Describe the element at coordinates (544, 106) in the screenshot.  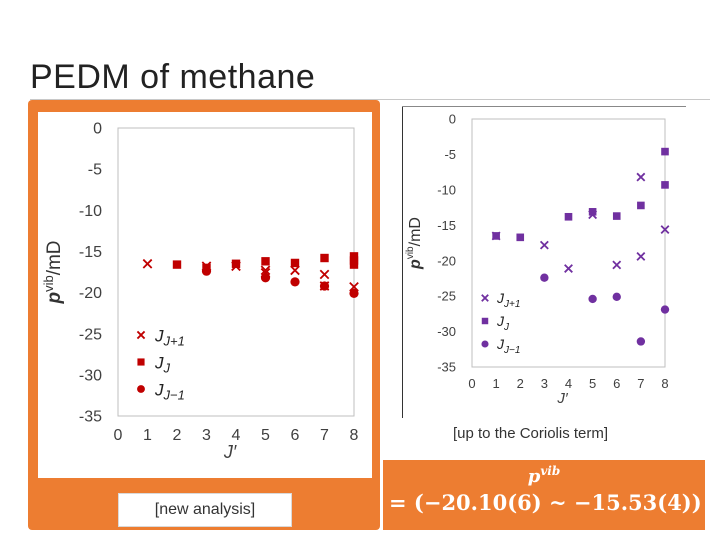
I see `right-chart-top-edge` at that location.